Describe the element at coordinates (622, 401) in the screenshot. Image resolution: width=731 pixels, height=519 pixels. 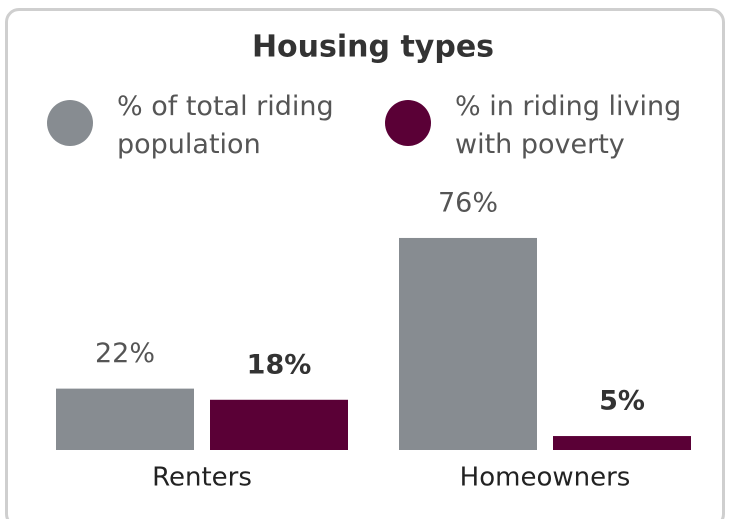
I see `value-label: 5%` at that location.